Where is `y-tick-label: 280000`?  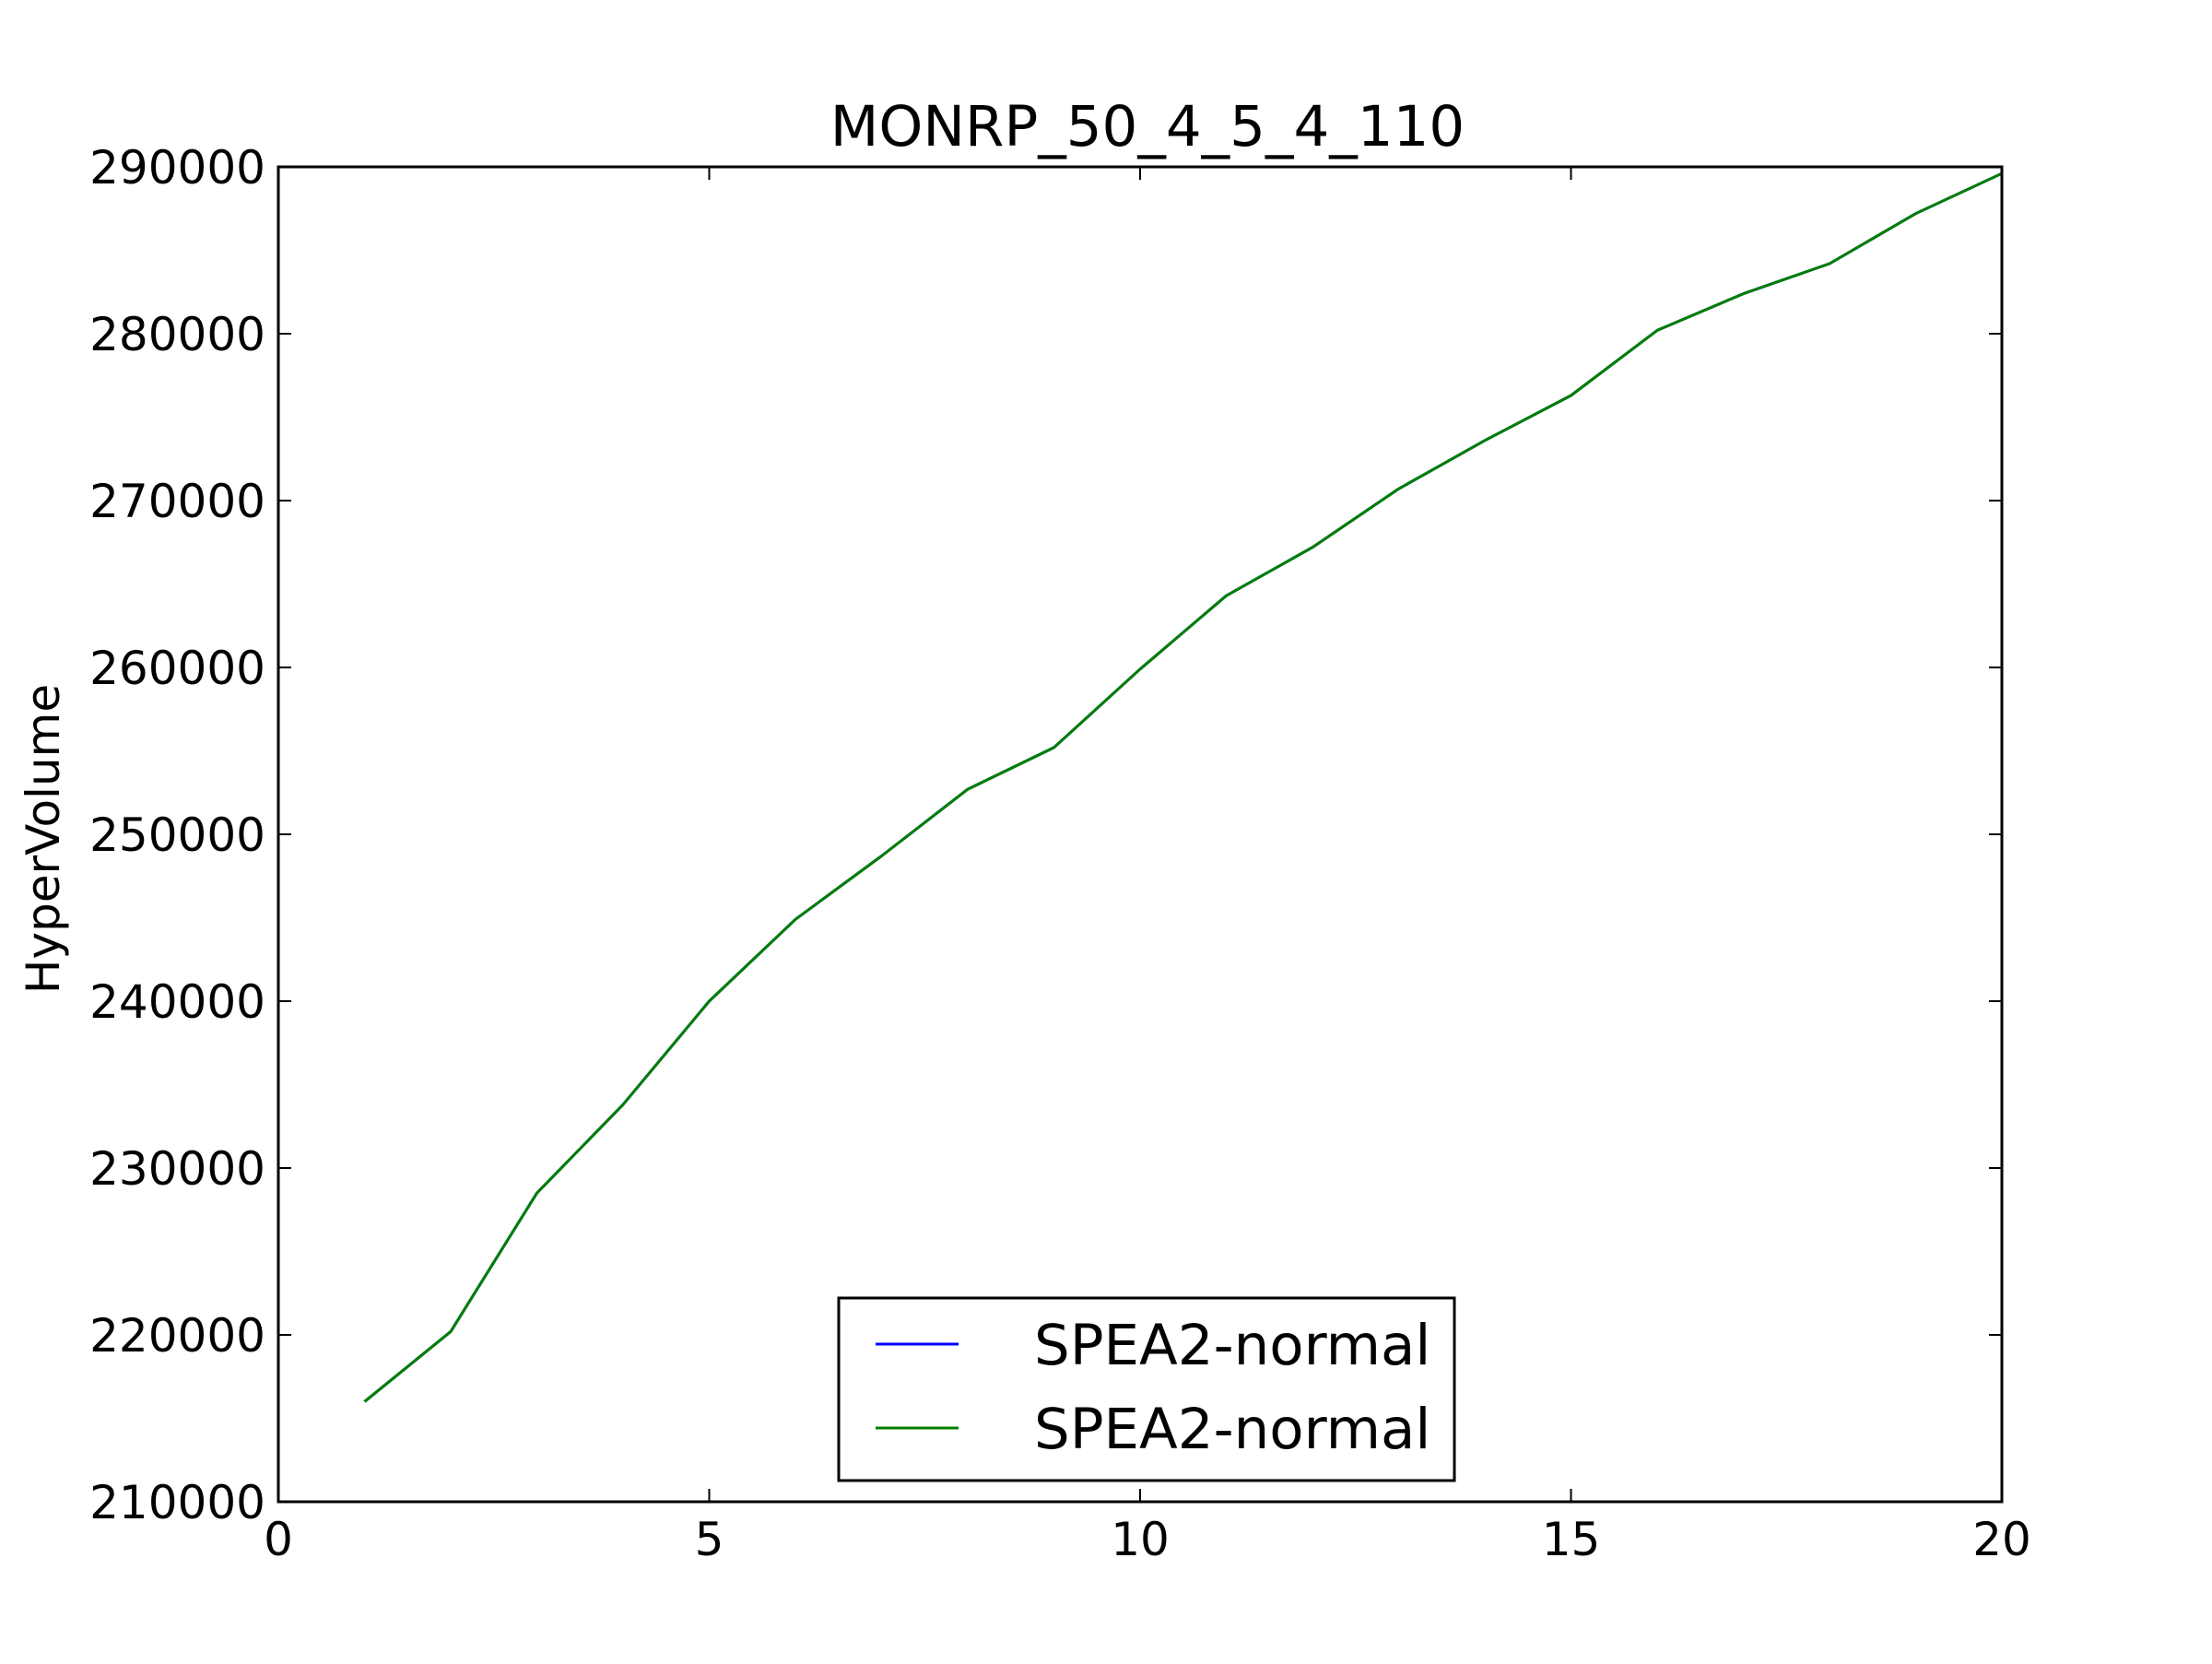 y-tick-label: 280000 is located at coordinates (177, 334).